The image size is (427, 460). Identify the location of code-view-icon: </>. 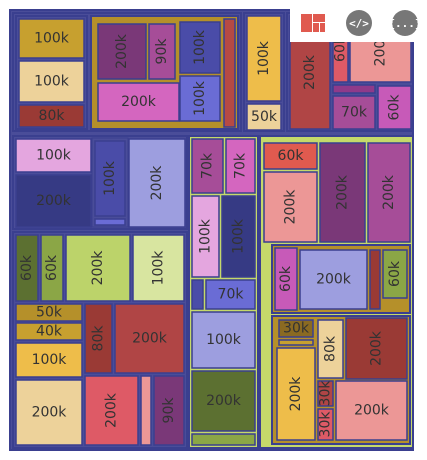
(359, 23).